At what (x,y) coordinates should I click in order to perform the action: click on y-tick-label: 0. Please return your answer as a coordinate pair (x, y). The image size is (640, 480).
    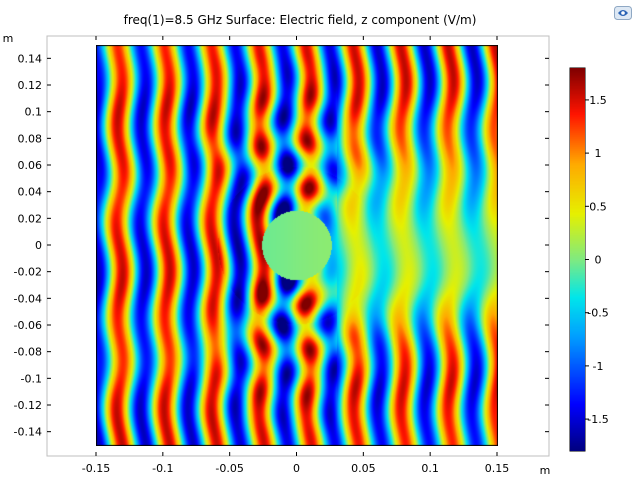
    Looking at the image, I should click on (38, 245).